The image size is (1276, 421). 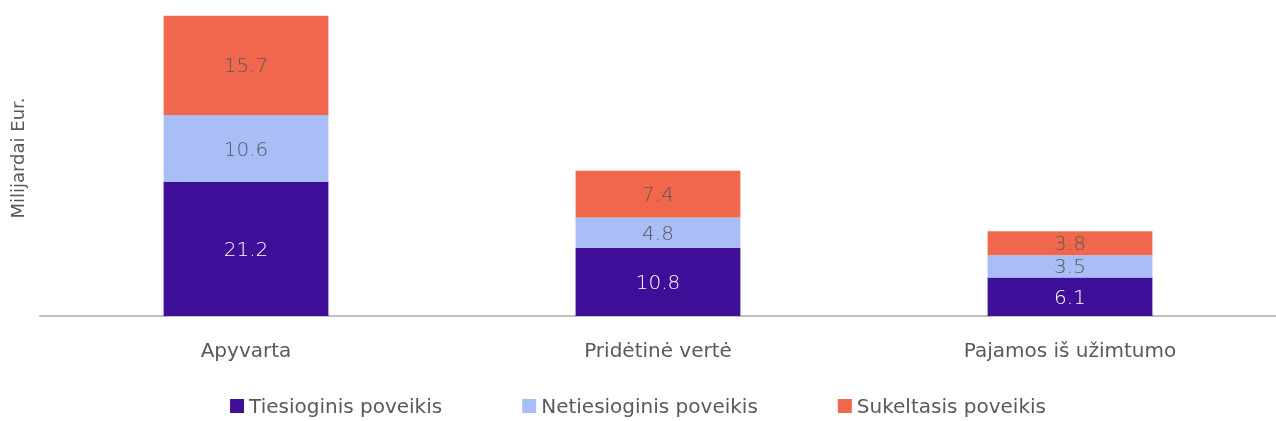 I want to click on data-label: 6.1, so click(x=1070, y=296).